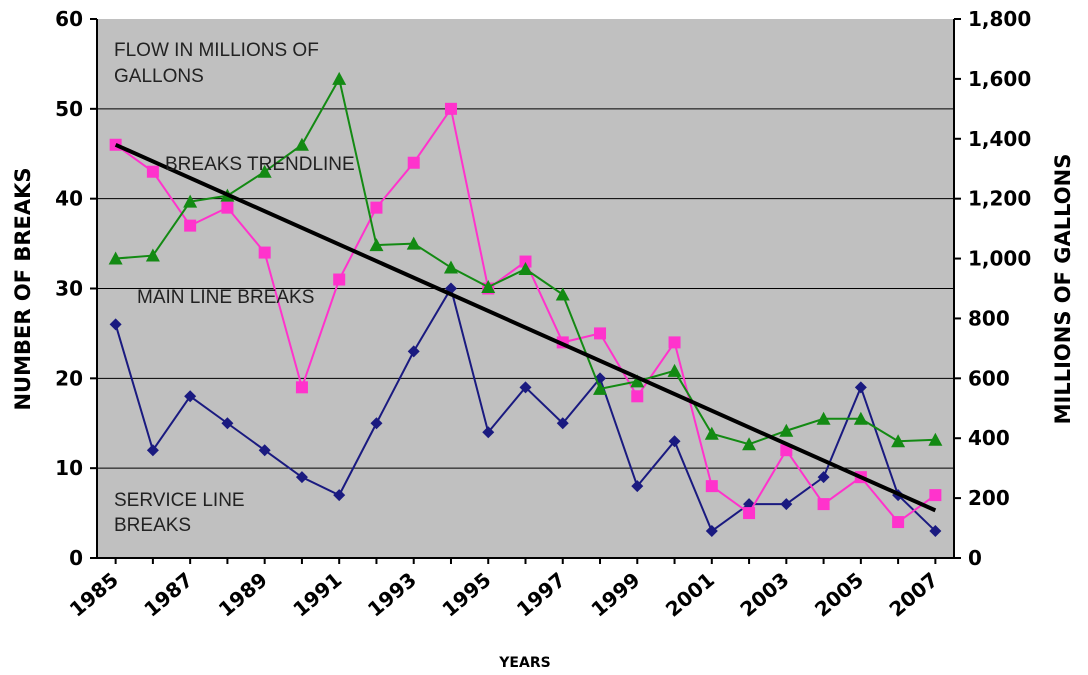 This screenshot has height=675, width=1088. What do you see at coordinates (152, 525) in the screenshot?
I see `annotation-label: BREAKS` at bounding box center [152, 525].